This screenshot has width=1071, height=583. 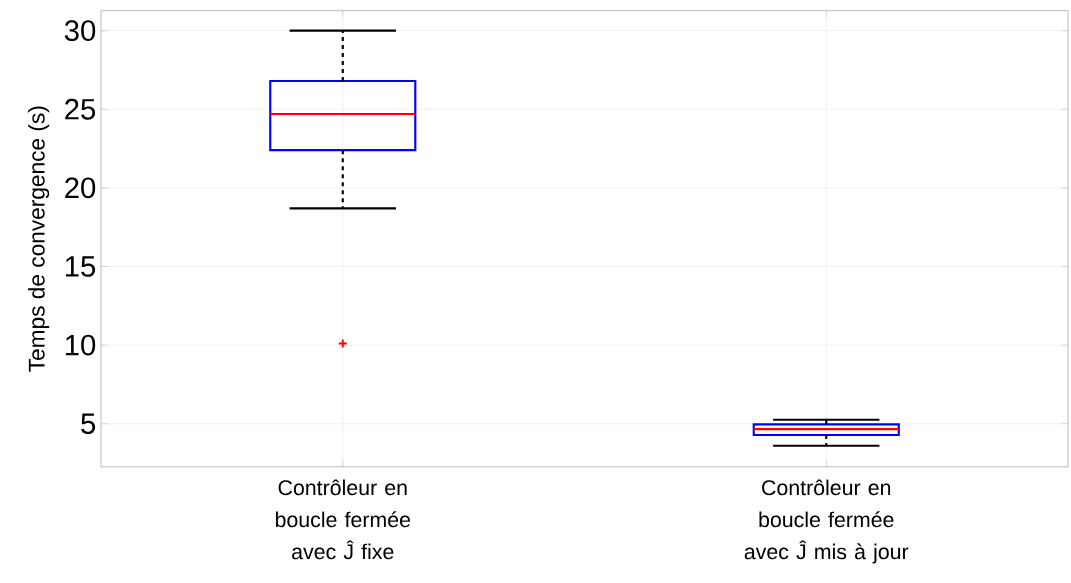 What do you see at coordinates (39, 239) in the screenshot?
I see `y-axis-title: Temps de convergence (s)` at bounding box center [39, 239].